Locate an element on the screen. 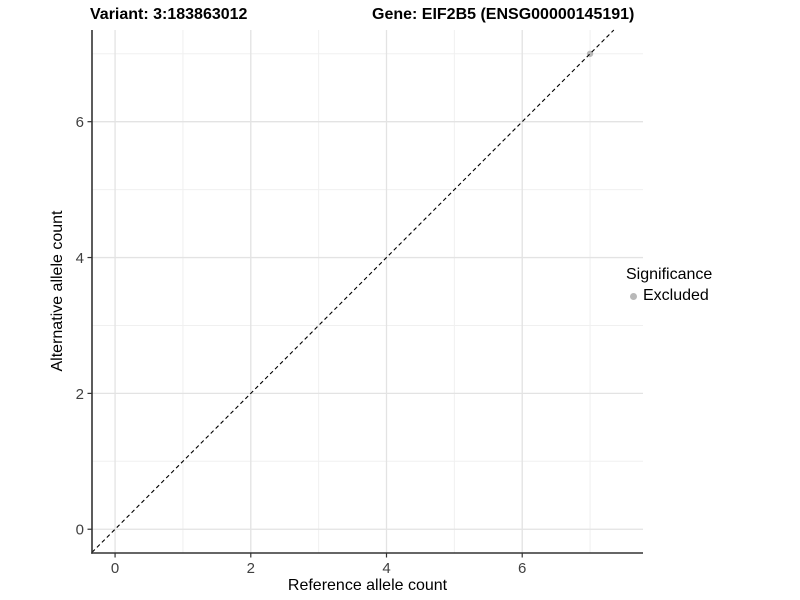  y-tick-label: 4 is located at coordinates (80, 258).